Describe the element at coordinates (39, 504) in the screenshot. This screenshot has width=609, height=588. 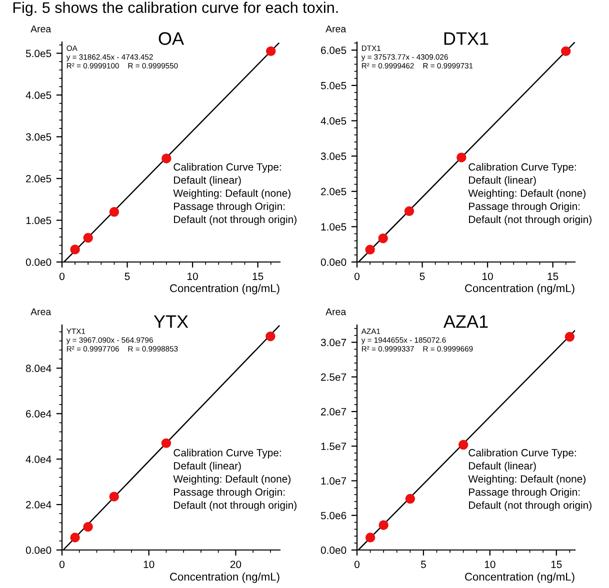
I see `y-tick-label: 2.0e4` at that location.